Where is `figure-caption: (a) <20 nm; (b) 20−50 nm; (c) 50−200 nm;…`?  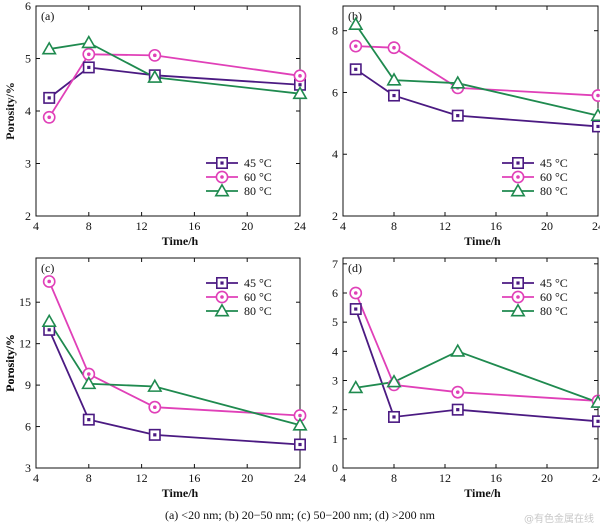
figure-caption: (a) <20 nm; (b) 20−50 nm; (c) 50−200 nm;… is located at coordinates (300, 515).